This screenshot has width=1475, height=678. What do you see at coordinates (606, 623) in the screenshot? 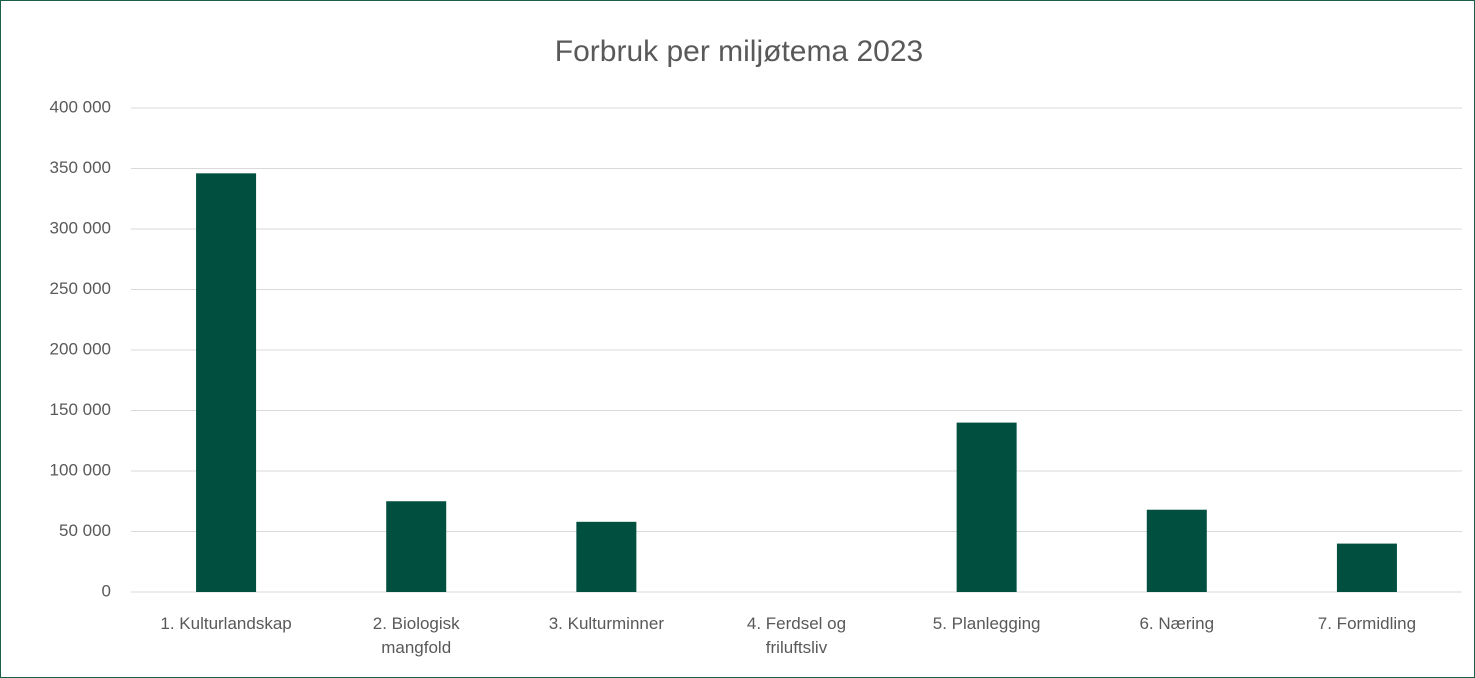
I see `x-tick-label: 3. Kulturminner` at bounding box center [606, 623].